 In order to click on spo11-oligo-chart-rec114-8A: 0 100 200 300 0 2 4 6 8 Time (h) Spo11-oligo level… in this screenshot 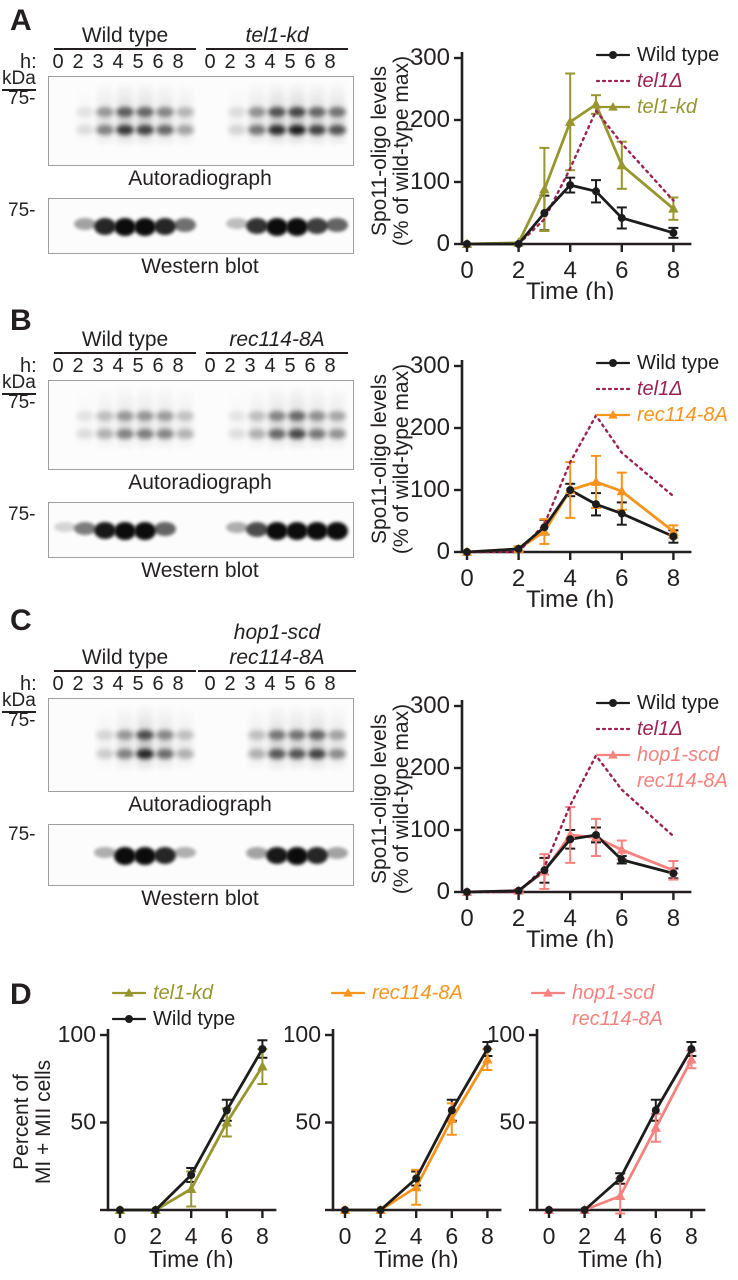, I will do `click(554, 467)`.